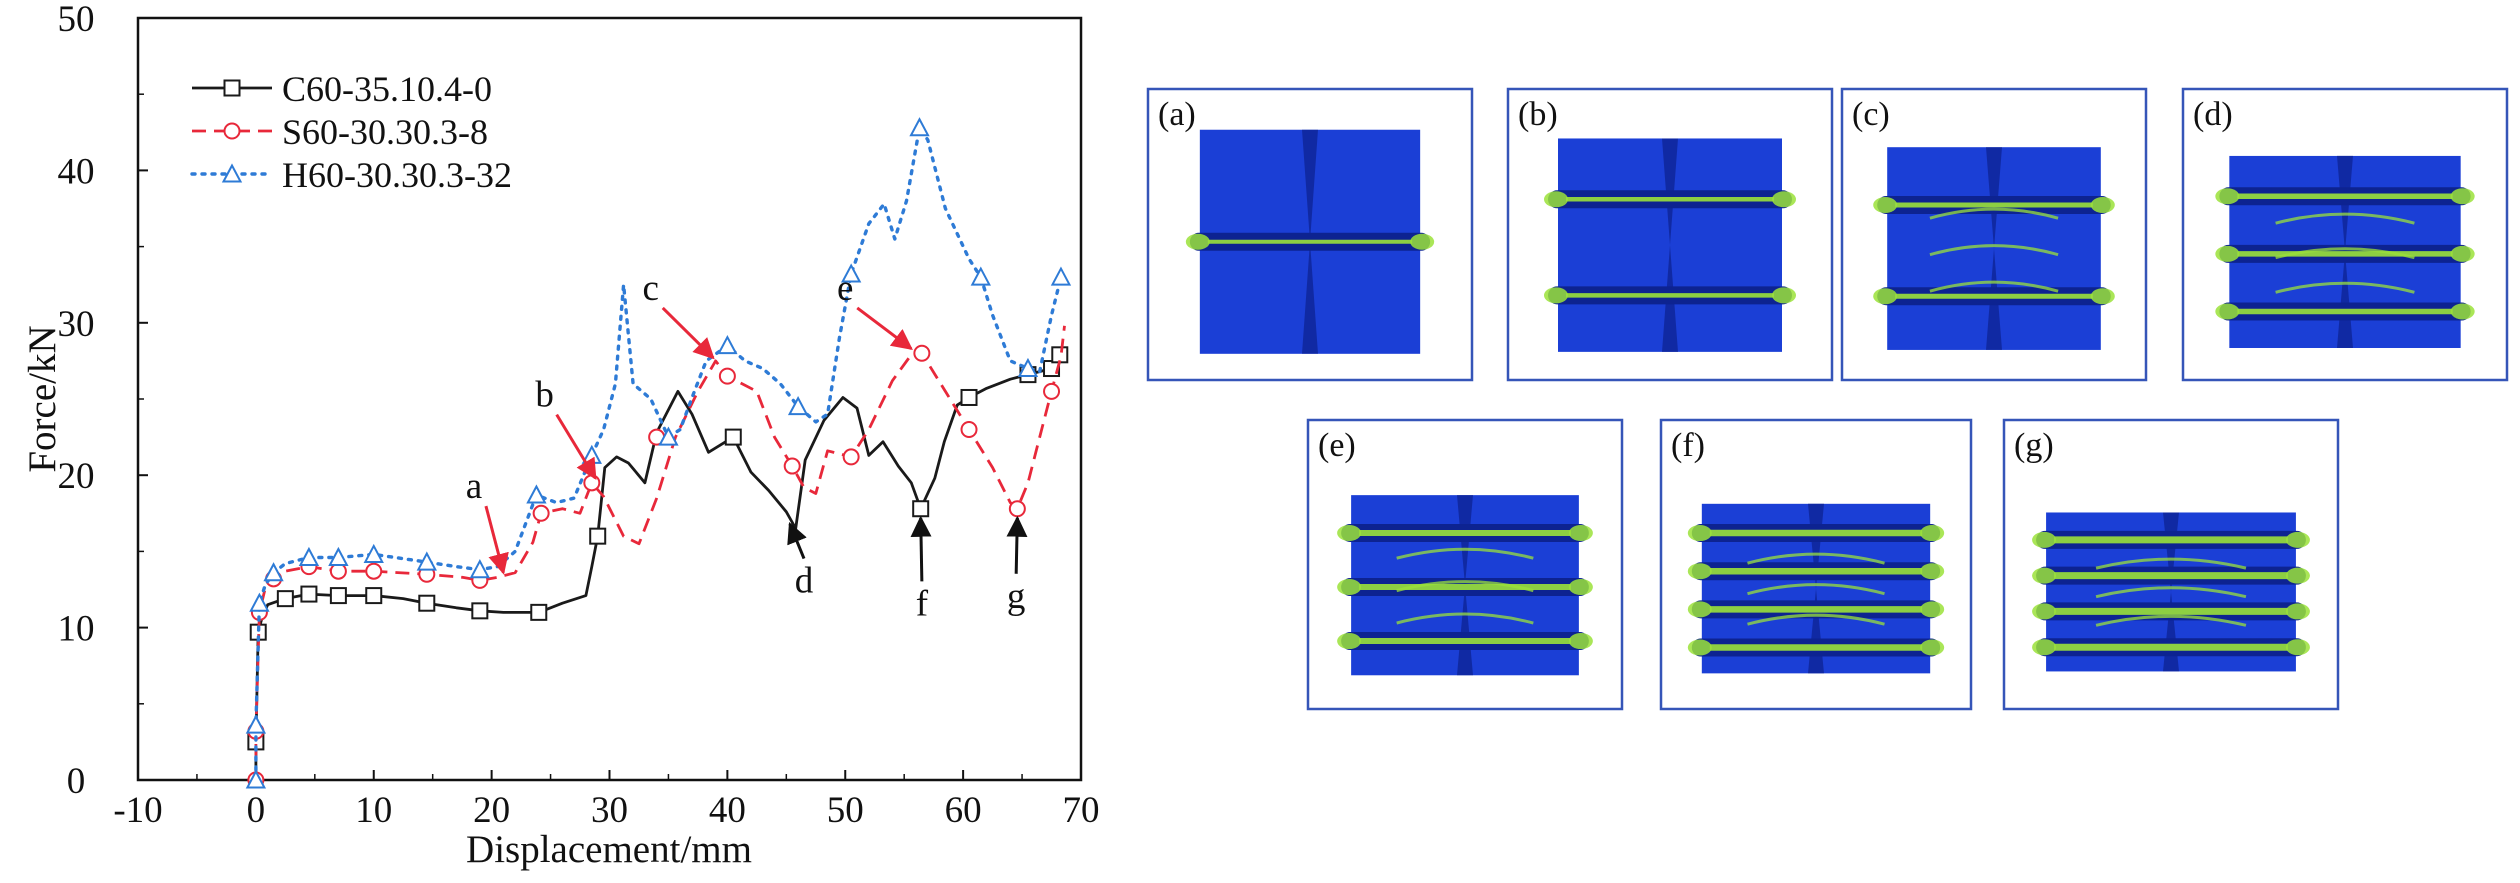 The width and height of the screenshot is (2520, 883). I want to click on panel-a: (a), so click(1310, 234).